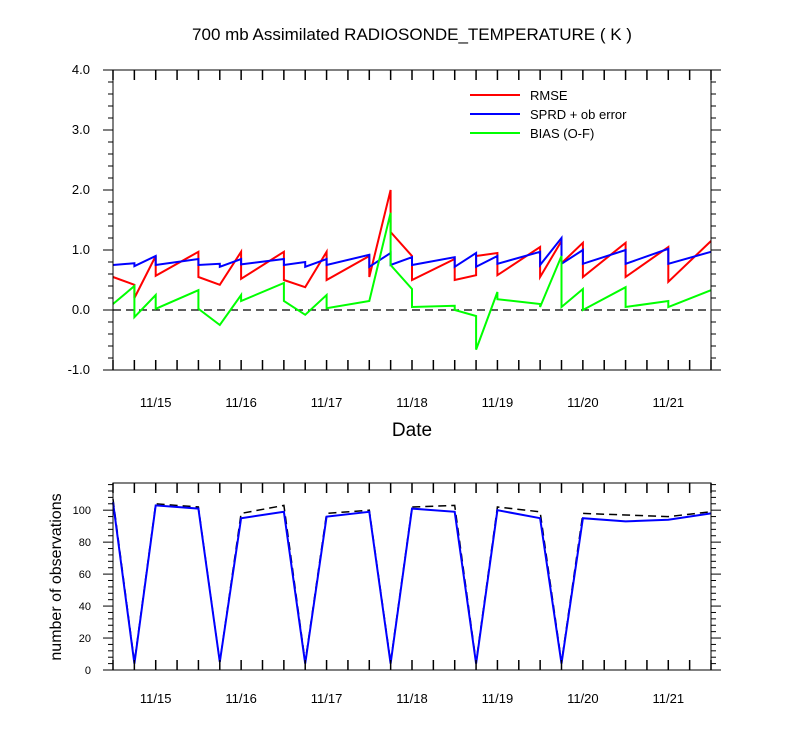 This screenshot has height=750, width=800. What do you see at coordinates (412, 252) in the screenshot?
I see `series-line-sprd-ob-error` at bounding box center [412, 252].